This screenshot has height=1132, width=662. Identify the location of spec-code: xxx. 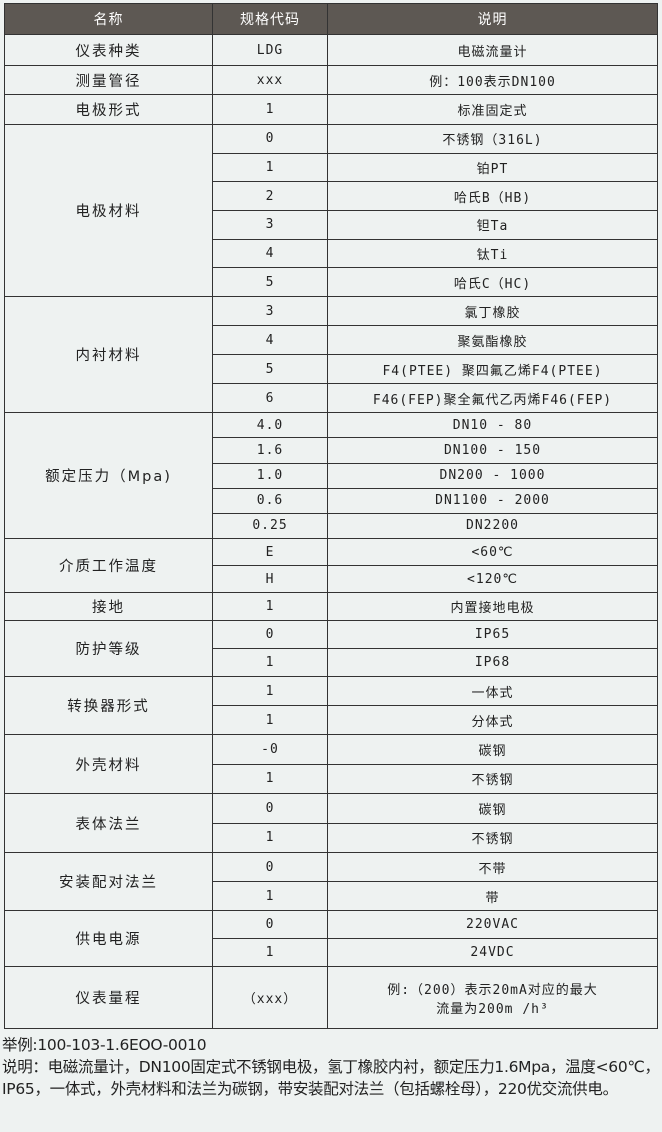
(270, 80).